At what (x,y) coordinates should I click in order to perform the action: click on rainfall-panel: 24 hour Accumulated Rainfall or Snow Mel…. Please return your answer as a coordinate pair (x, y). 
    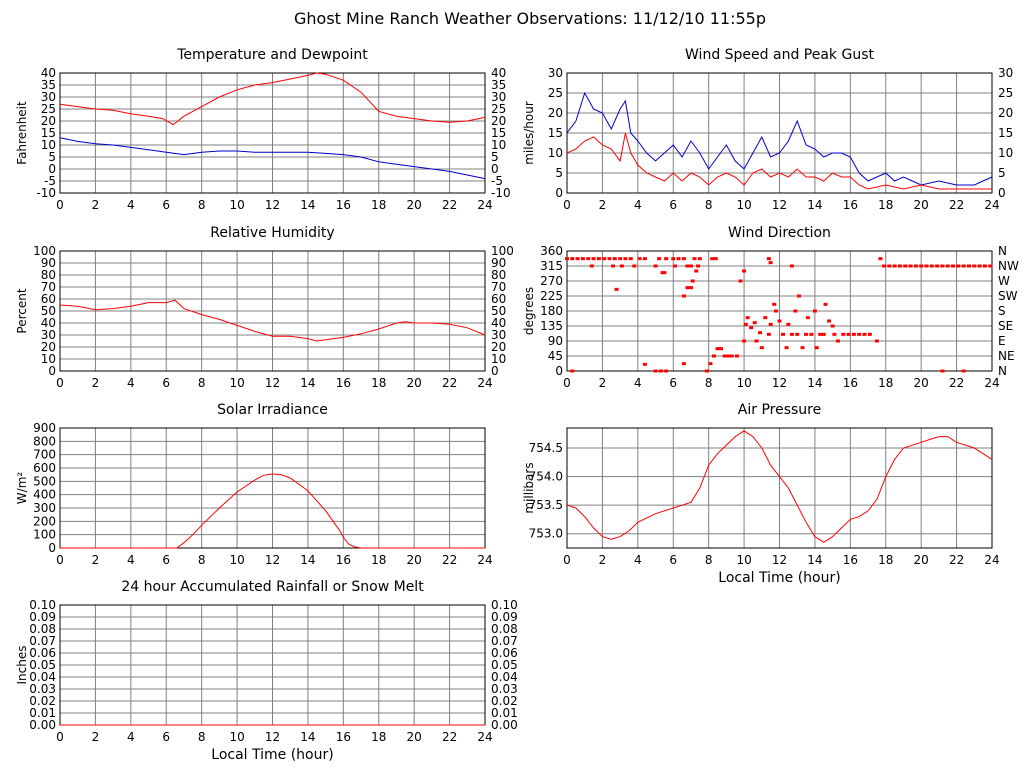
    Looking at the image, I should click on (266, 671).